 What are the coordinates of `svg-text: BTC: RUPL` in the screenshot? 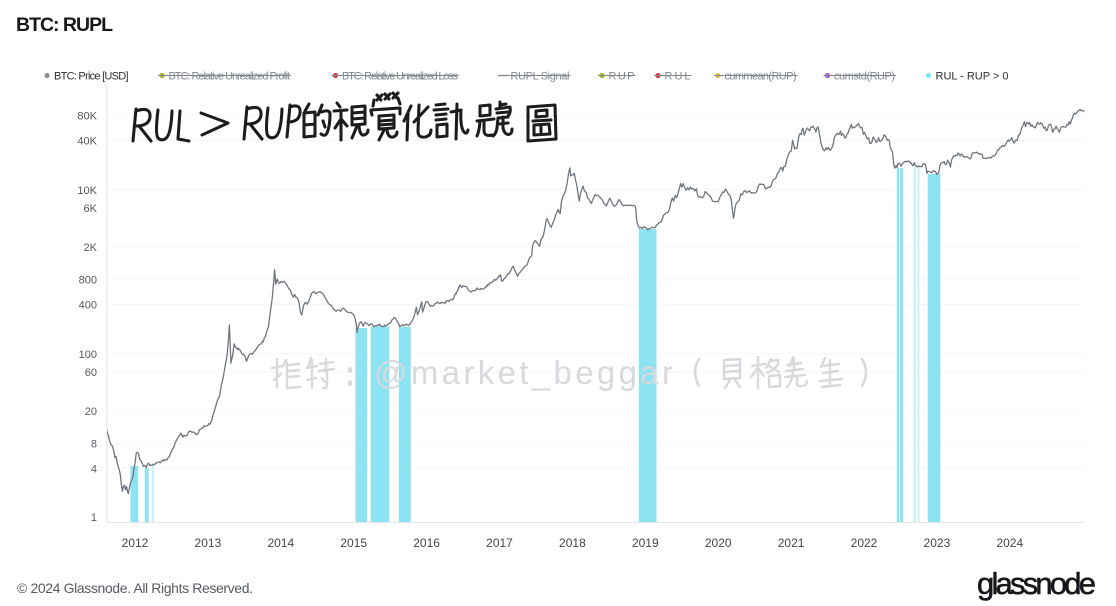 It's located at (64, 25).